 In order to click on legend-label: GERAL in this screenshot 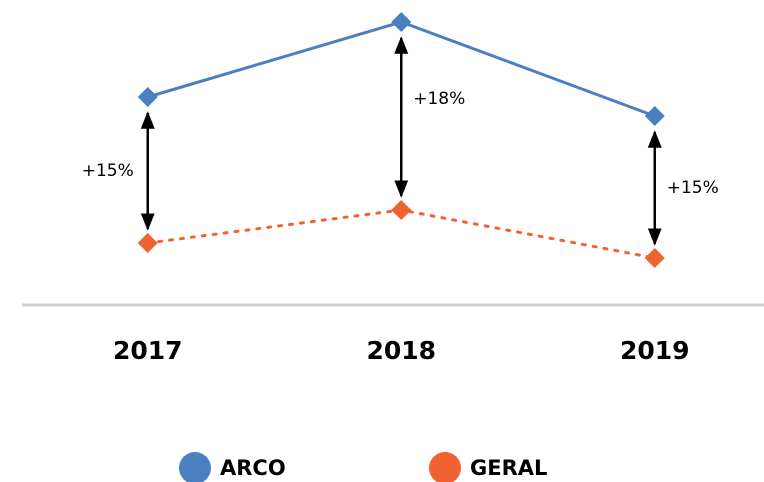, I will do `click(508, 468)`.